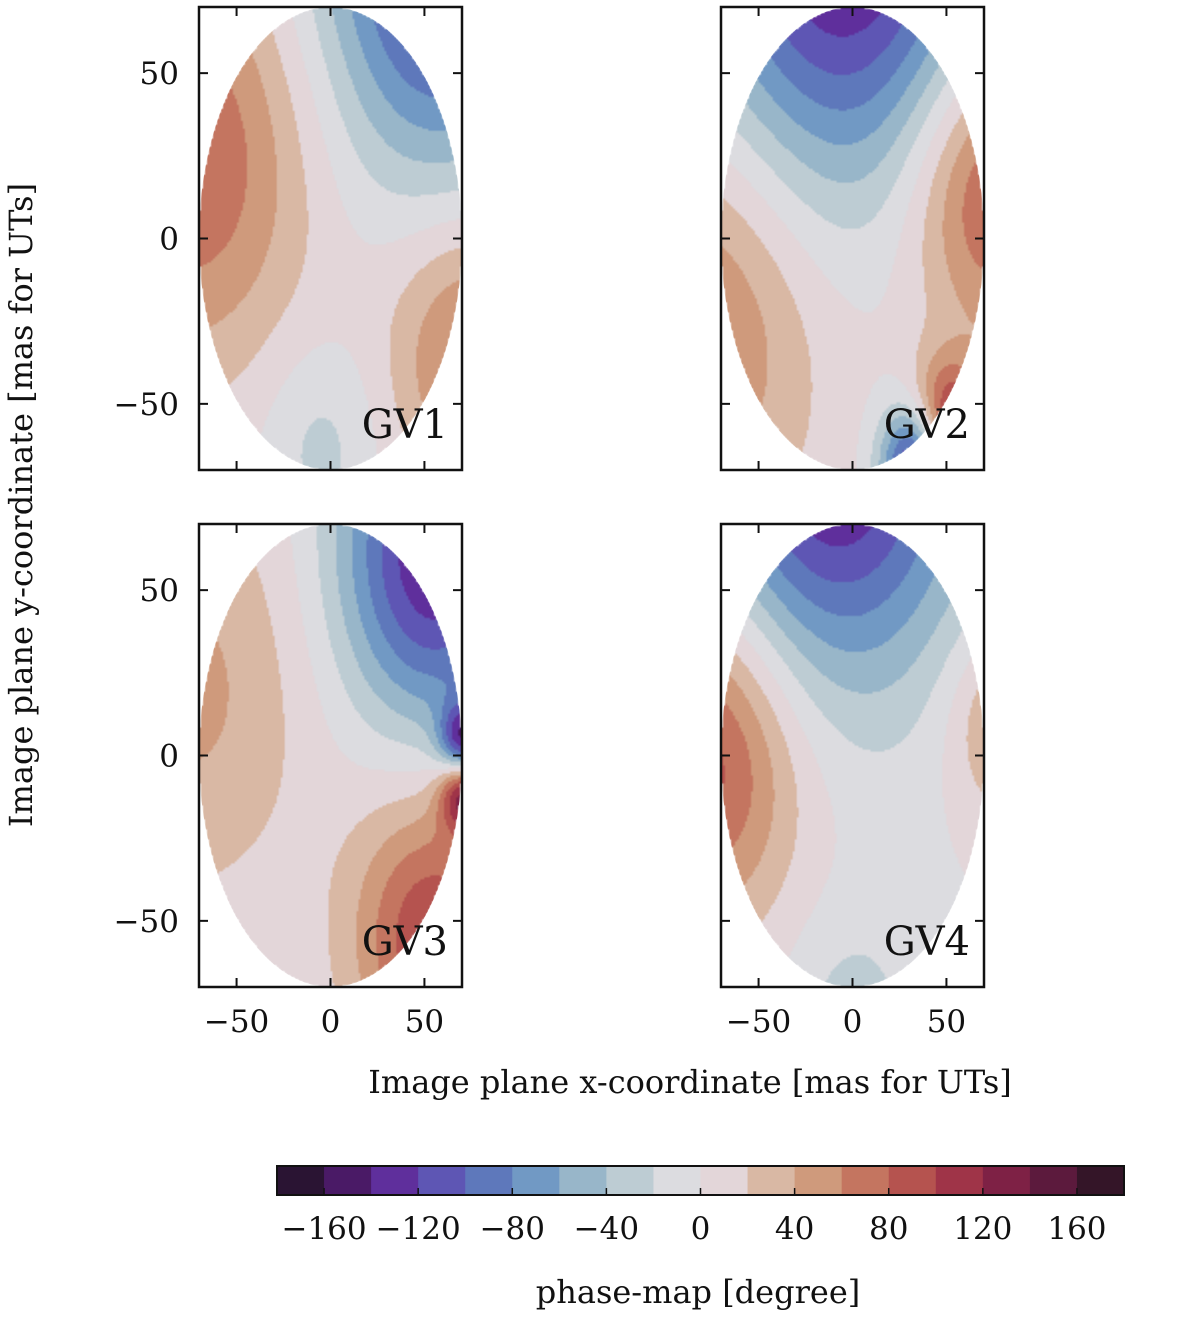  I want to click on panel-gv3: −50 0 50 −50 0 50 GV3, so click(289, 781).